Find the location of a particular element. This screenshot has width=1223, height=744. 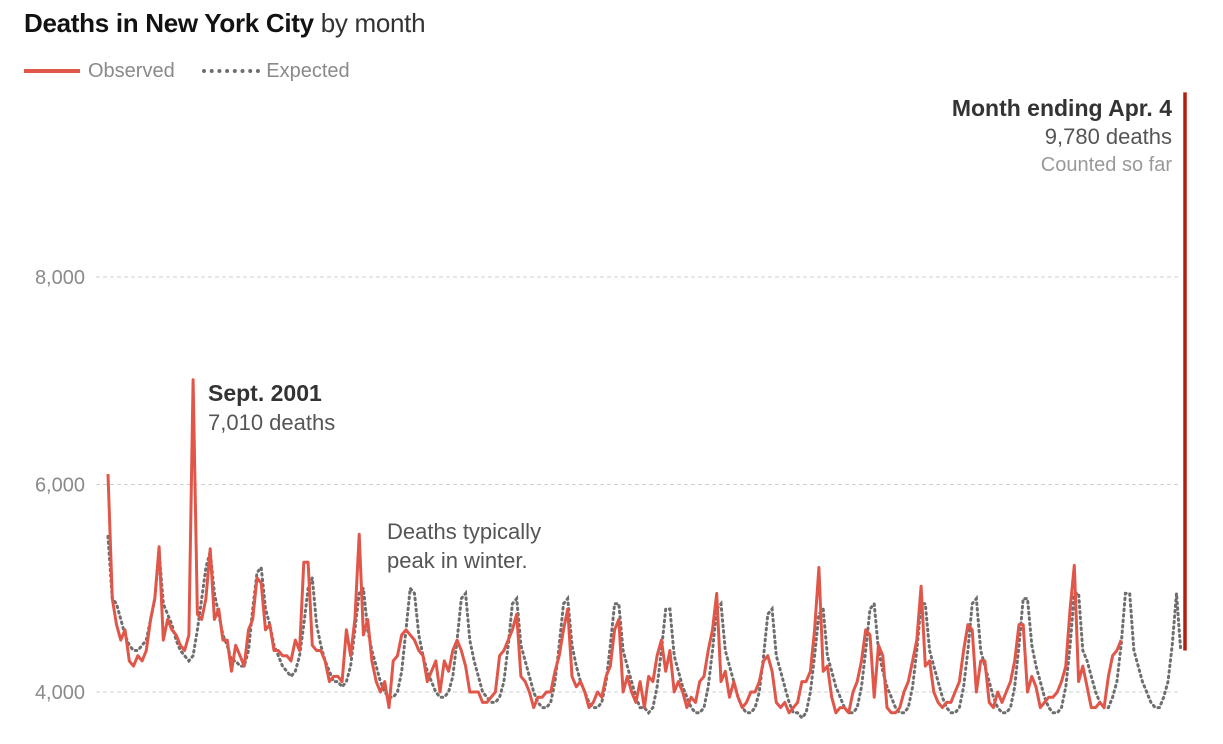

legend-observed: Observed is located at coordinates (99, 71).